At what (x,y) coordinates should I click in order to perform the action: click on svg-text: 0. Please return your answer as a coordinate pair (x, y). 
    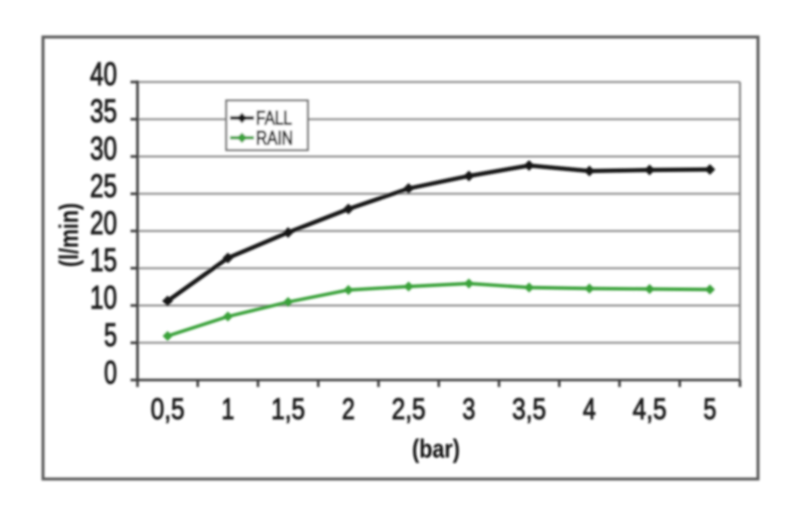
    Looking at the image, I should click on (110, 373).